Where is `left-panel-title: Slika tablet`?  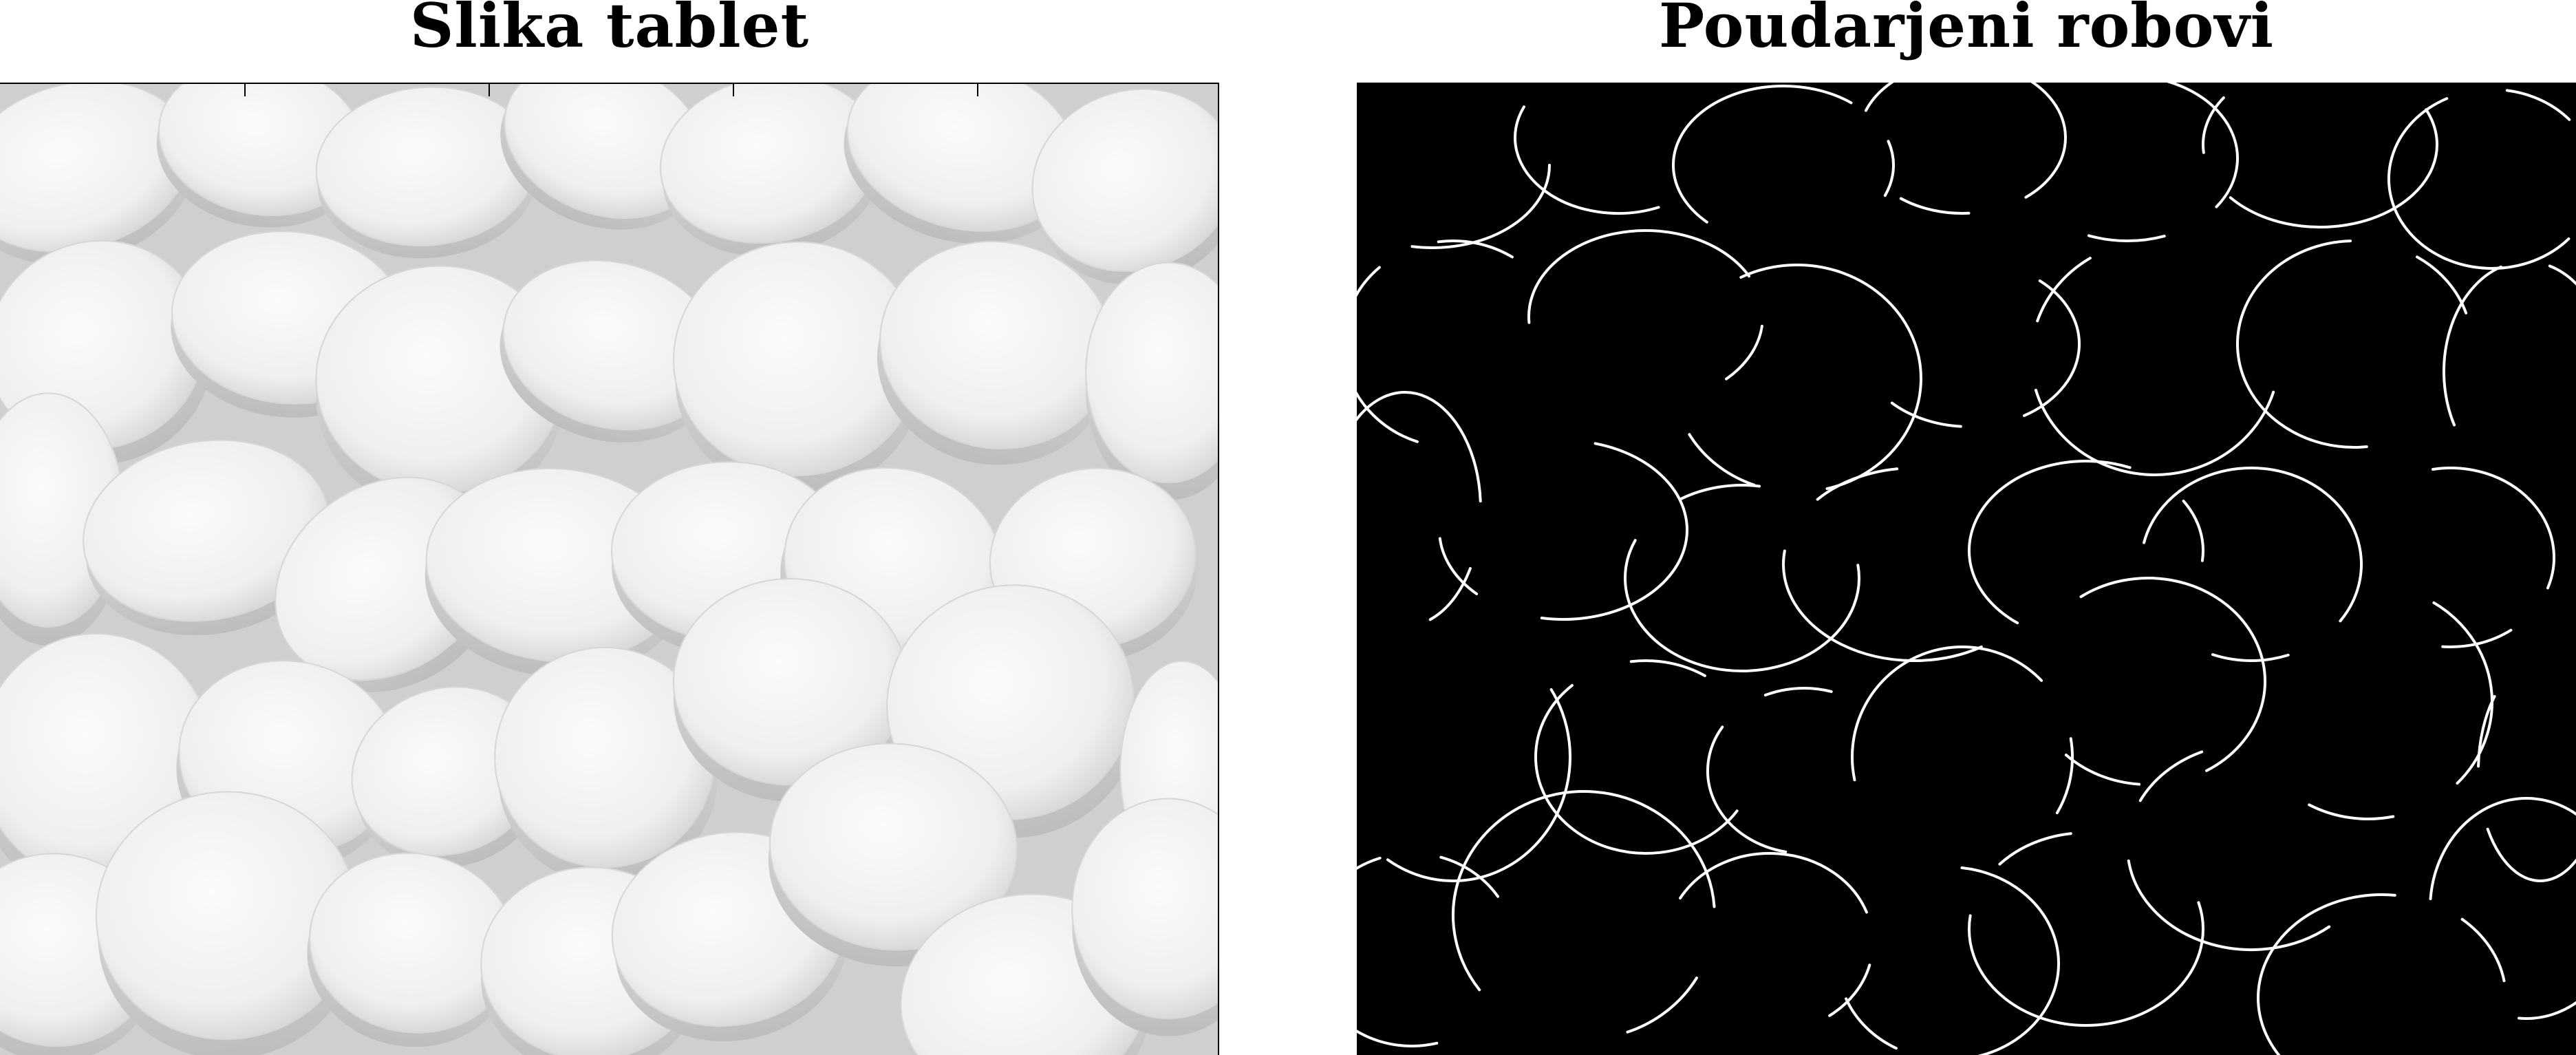
left-panel-title: Slika tablet is located at coordinates (609, 30).